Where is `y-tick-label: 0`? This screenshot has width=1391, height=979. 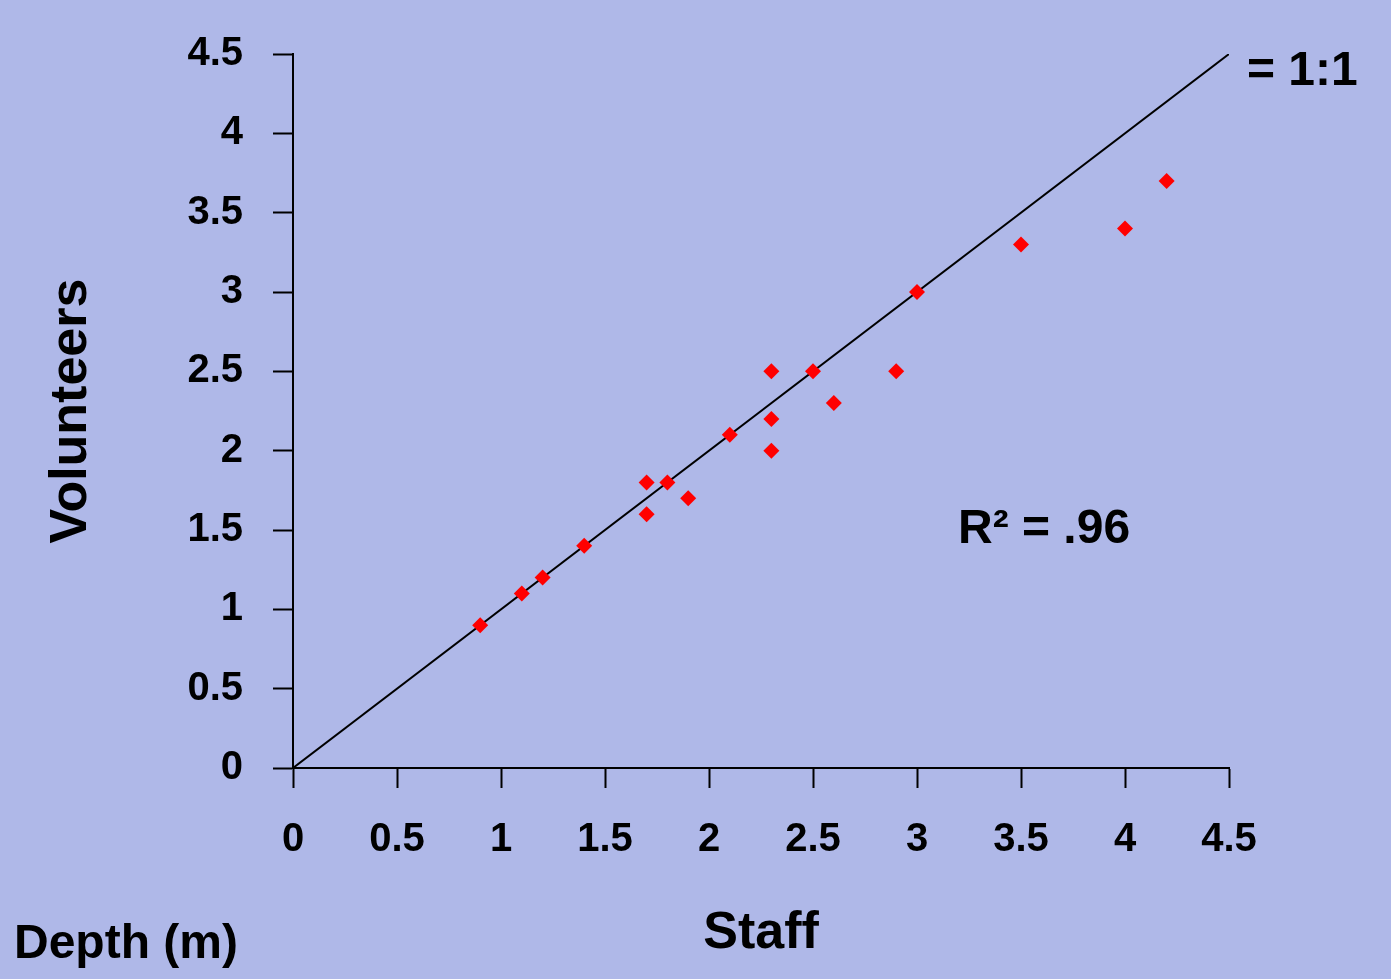 y-tick-label: 0 is located at coordinates (231, 765).